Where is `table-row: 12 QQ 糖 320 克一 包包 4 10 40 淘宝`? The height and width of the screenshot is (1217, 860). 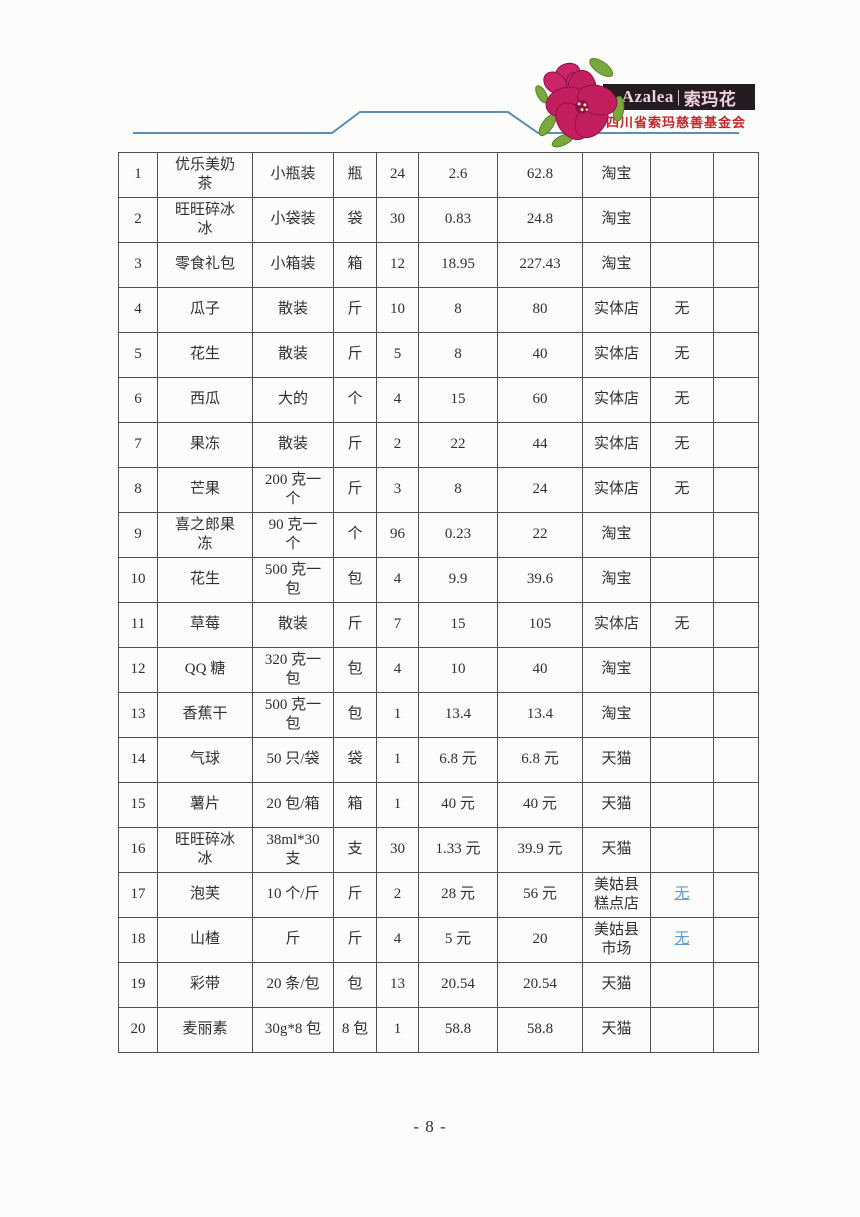
table-row: 12 QQ 糖 320 克一 包包 4 10 40 淘宝 is located at coordinates (438, 670).